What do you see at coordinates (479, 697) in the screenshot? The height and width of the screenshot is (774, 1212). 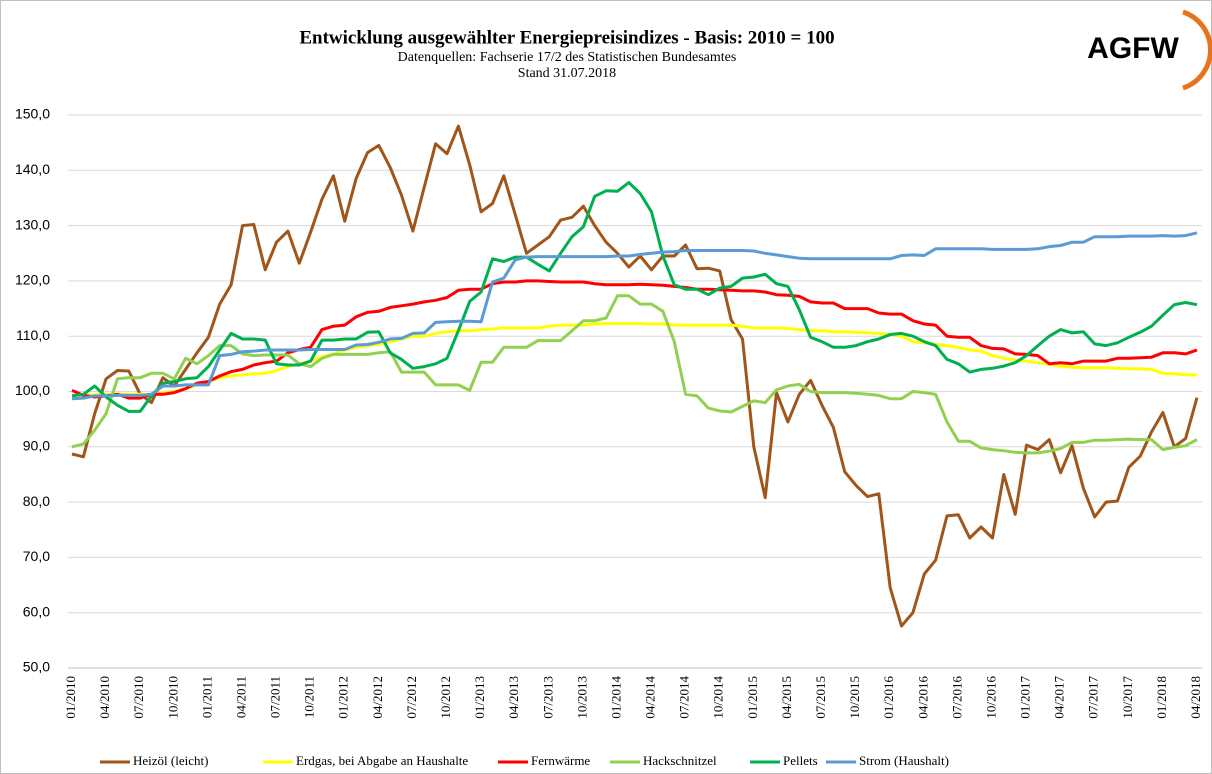 I see `x-tick-label: 01/2013` at bounding box center [479, 697].